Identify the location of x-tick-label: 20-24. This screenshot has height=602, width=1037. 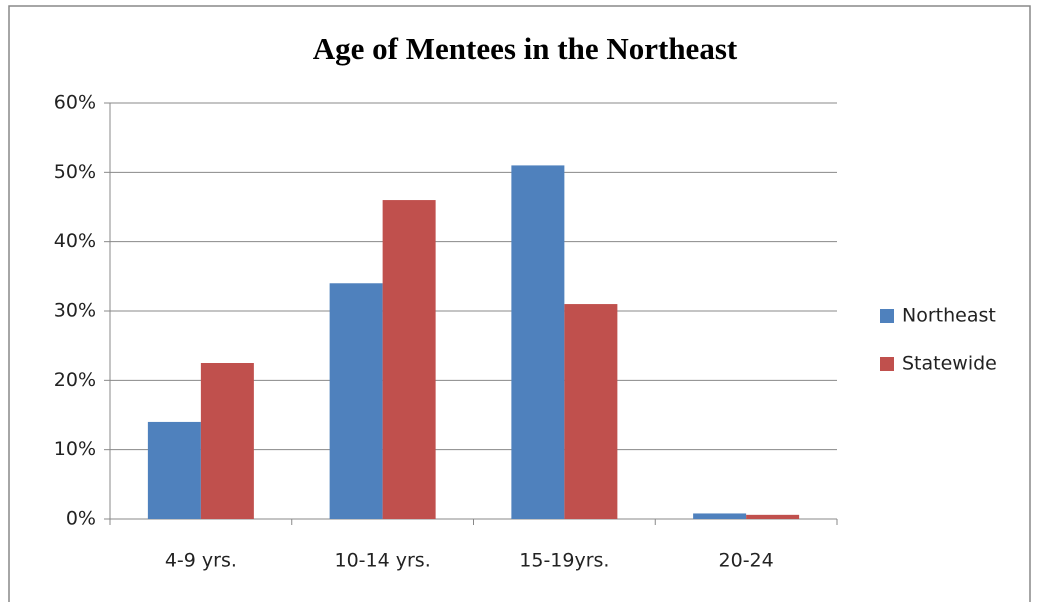
(746, 561).